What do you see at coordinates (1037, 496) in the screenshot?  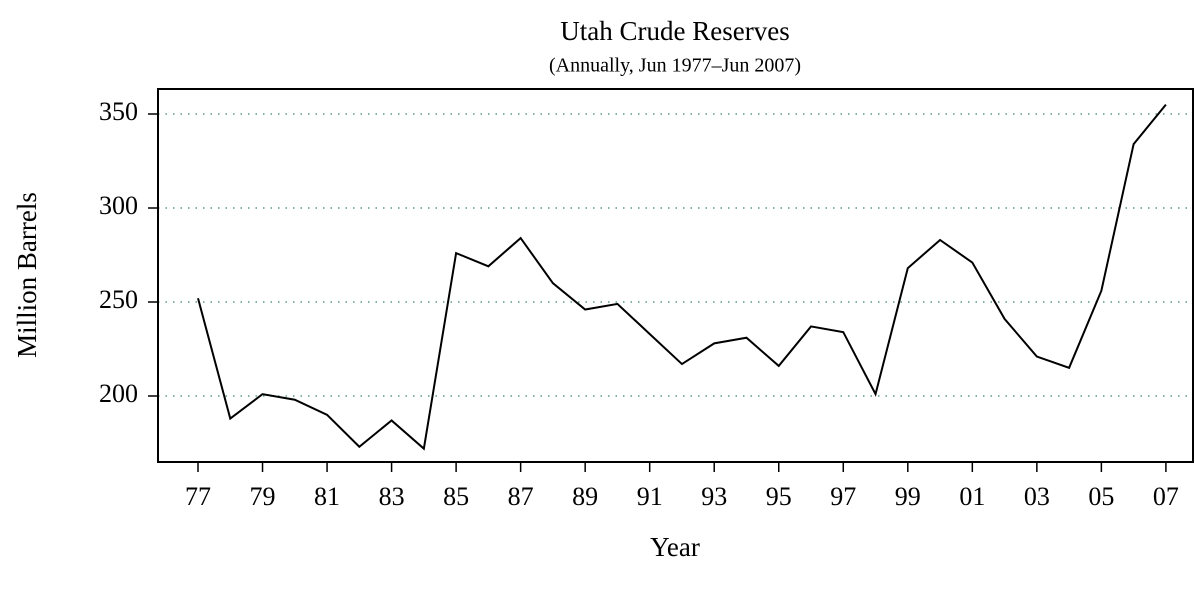 I see `x-tick-label: 03` at bounding box center [1037, 496].